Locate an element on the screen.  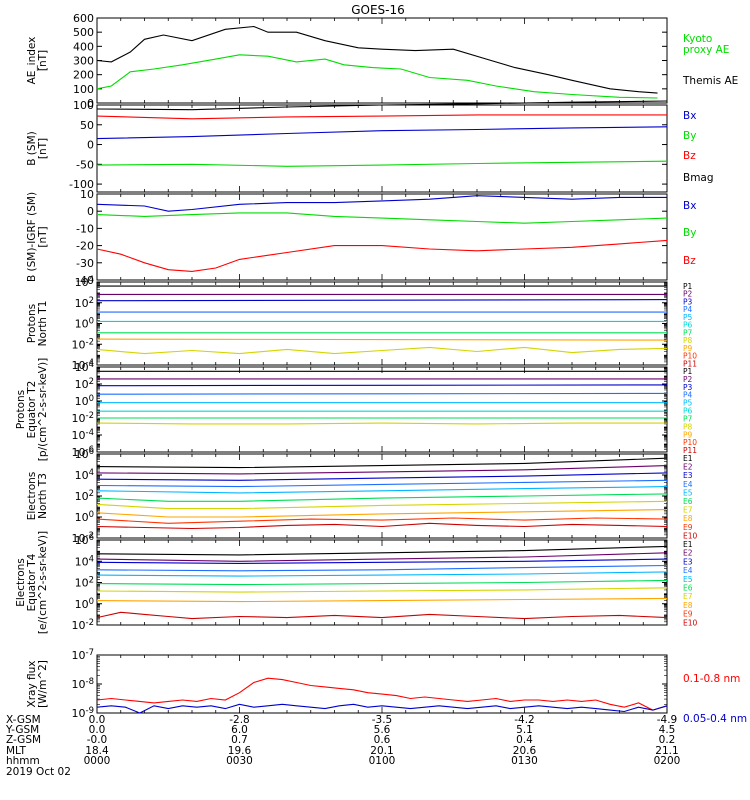
x-tick-value: 5.1 is located at coordinates (524, 730).